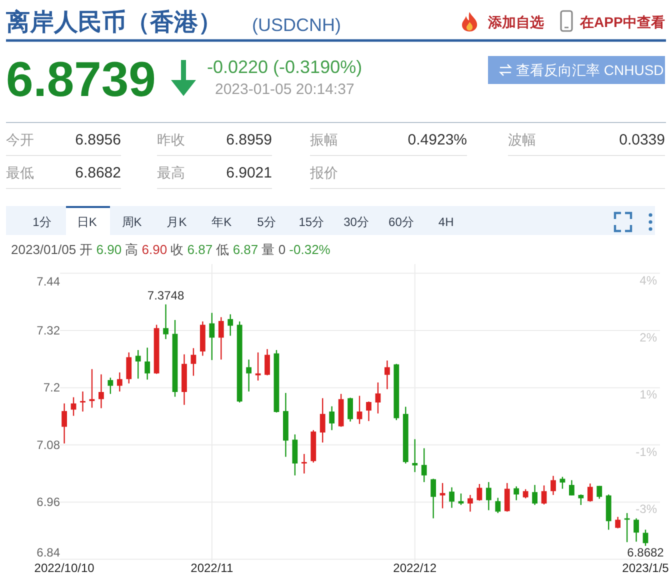  I want to click on x-tick-label: 2022/11, so click(212, 568).